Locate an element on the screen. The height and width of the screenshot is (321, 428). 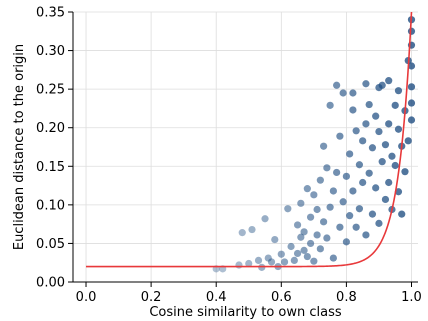
x-tick-label: 0.2 is located at coordinates (151, 297).